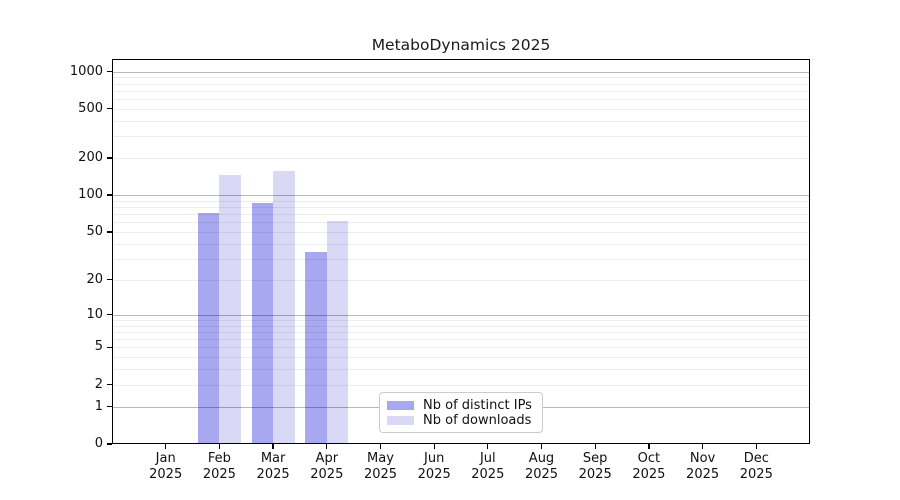  What do you see at coordinates (284, 307) in the screenshot?
I see `bar-downloads-Mar` at bounding box center [284, 307].